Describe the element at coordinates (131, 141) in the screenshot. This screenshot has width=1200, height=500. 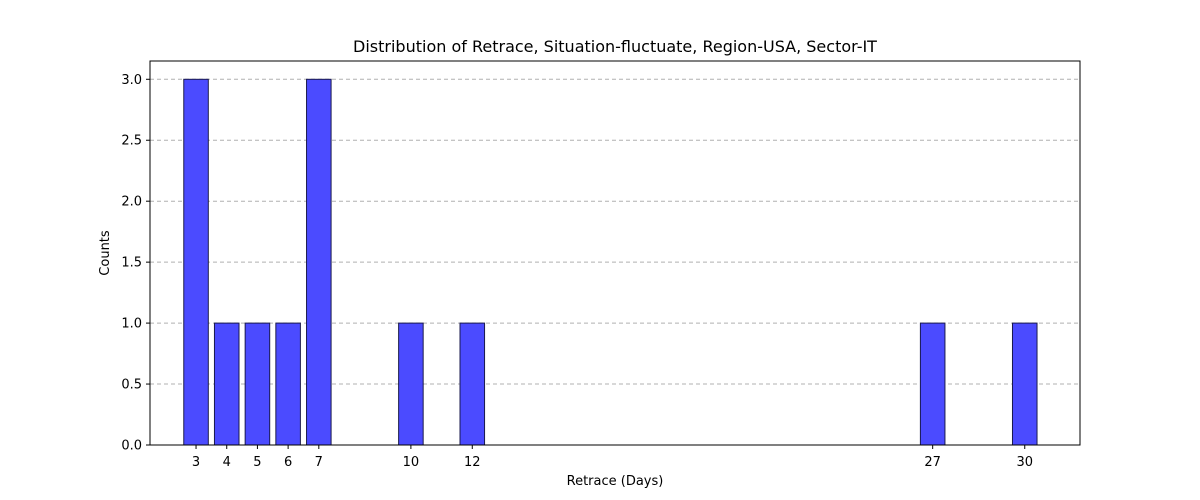
I see `y-tick-label: 2.5` at that location.